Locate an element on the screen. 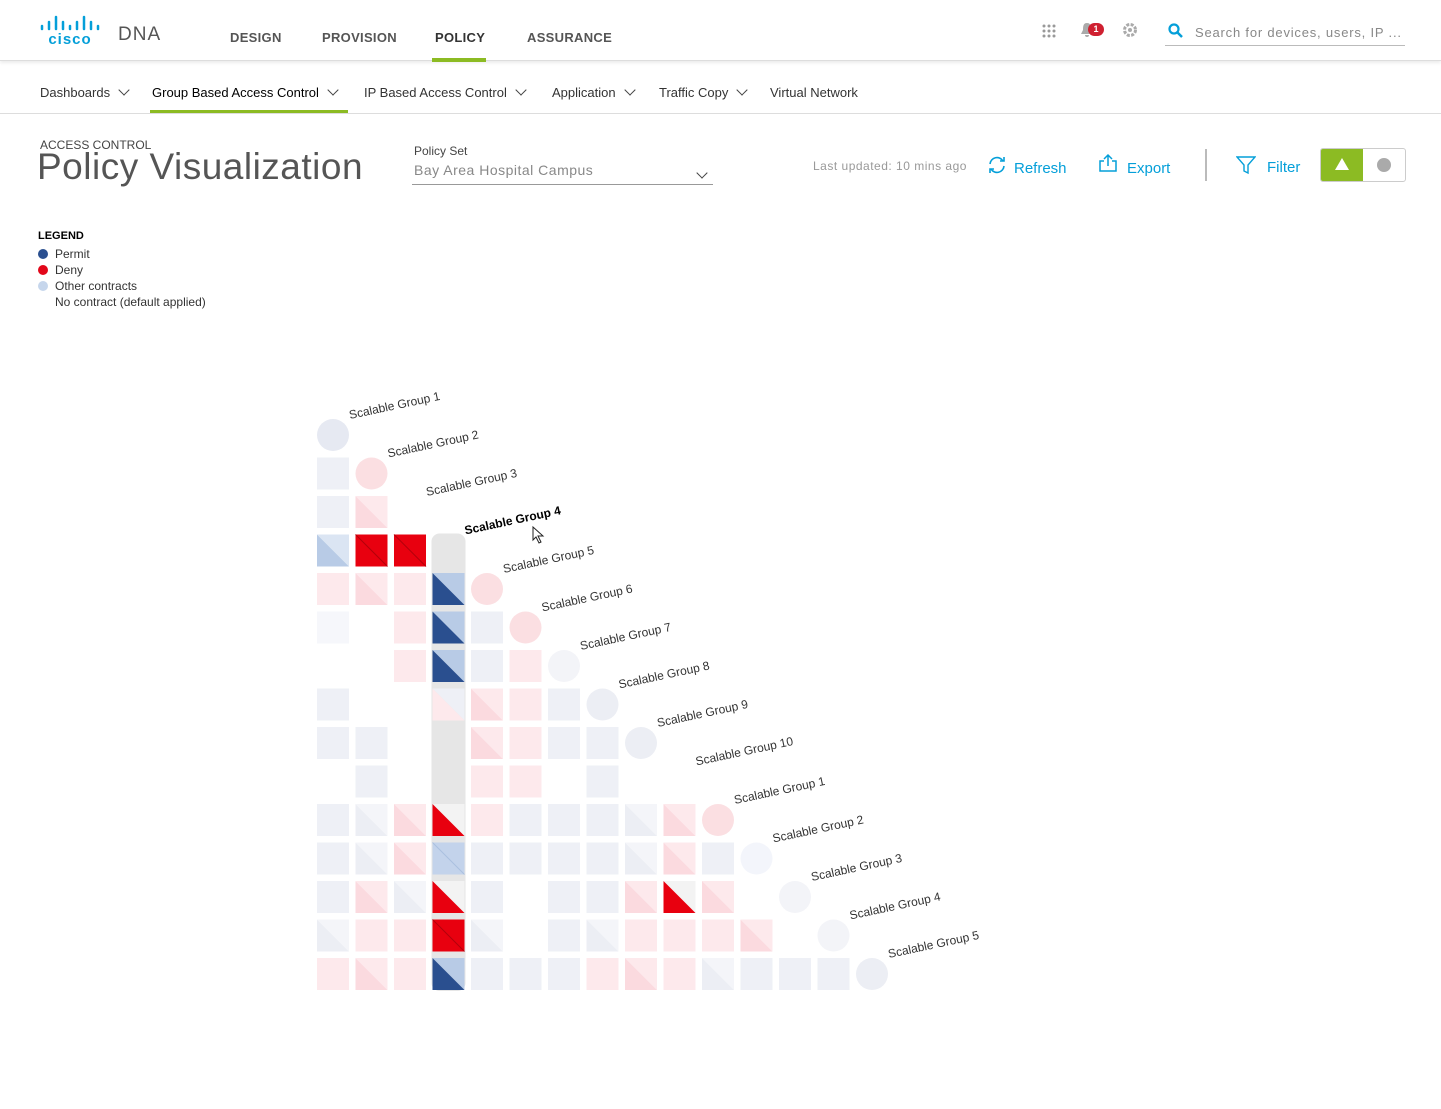  apps-icon is located at coordinates (1049, 31).